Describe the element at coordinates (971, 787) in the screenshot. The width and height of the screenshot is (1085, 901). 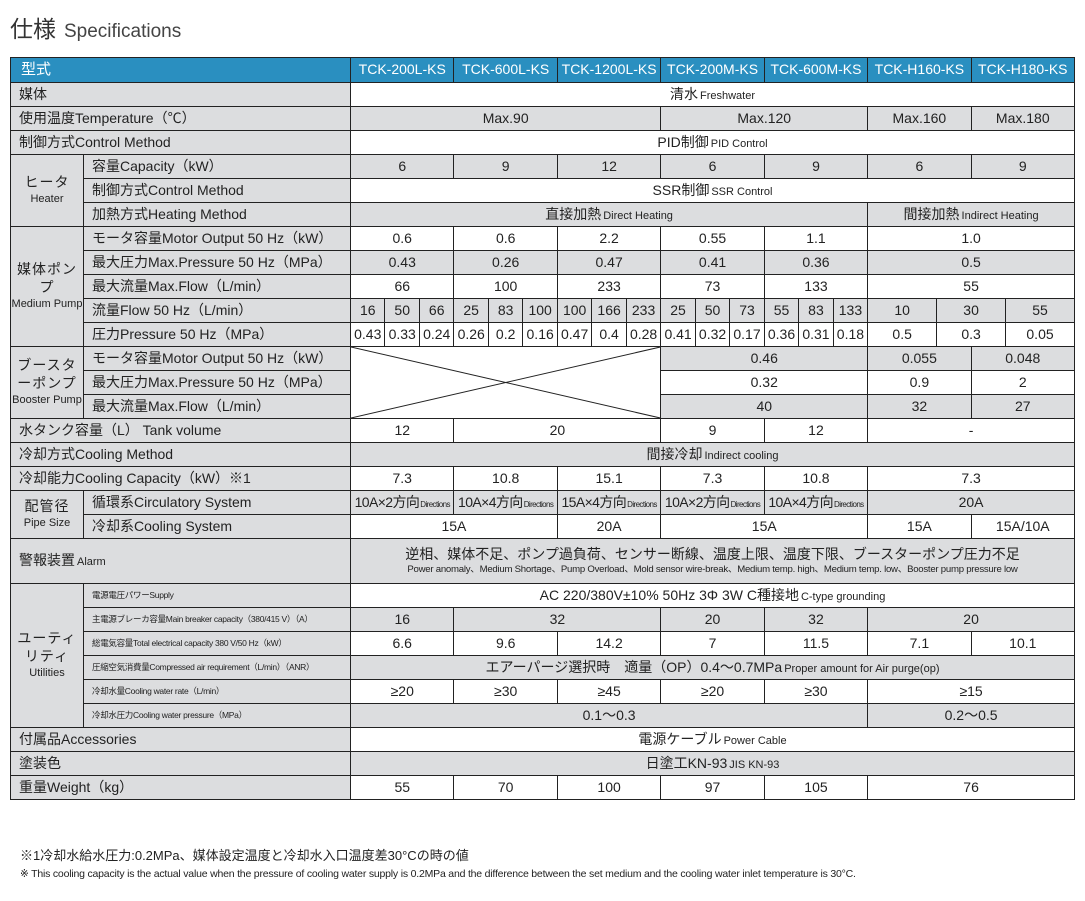
I see `value-cell: 76` at that location.